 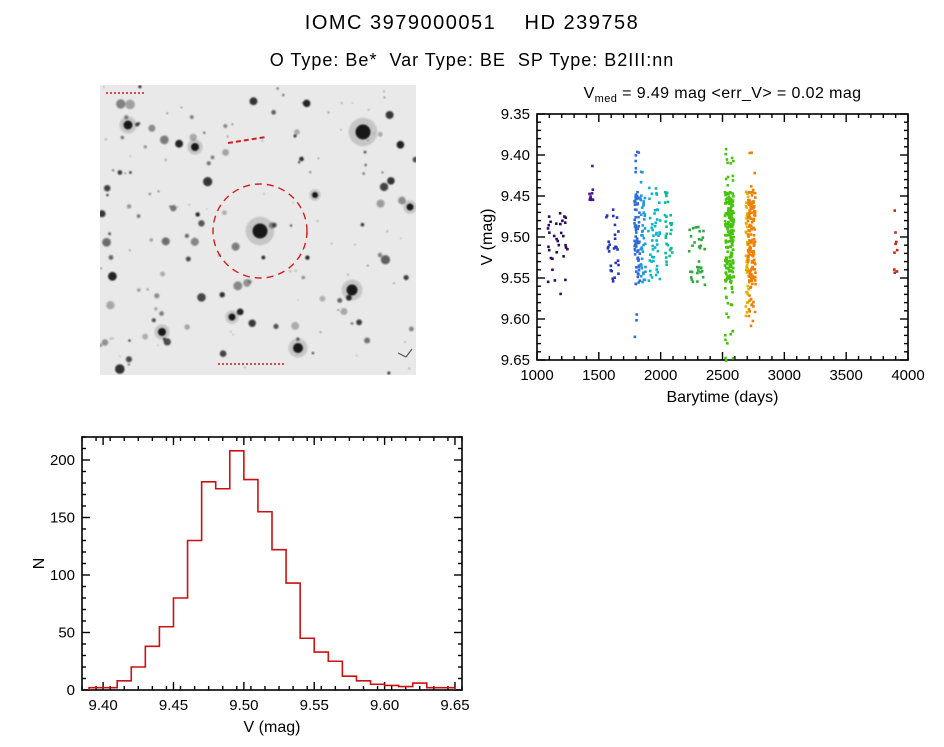 I want to click on y-tick-label: 9.35, so click(x=515, y=114).